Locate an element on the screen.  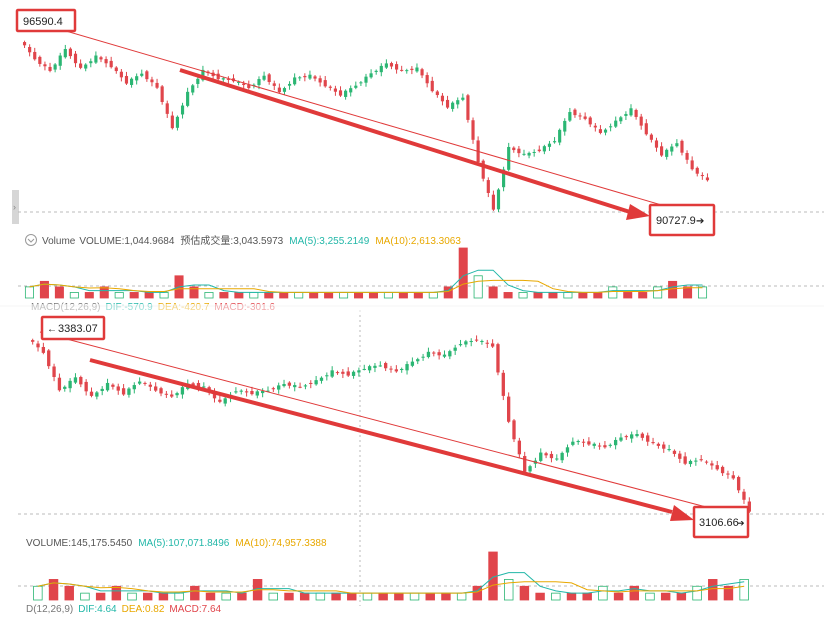
eye-icon is located at coordinates (31, 240).